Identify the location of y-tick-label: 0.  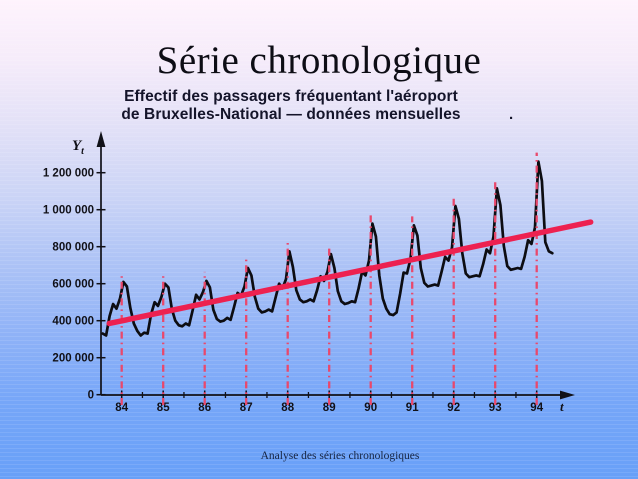
(91, 396).